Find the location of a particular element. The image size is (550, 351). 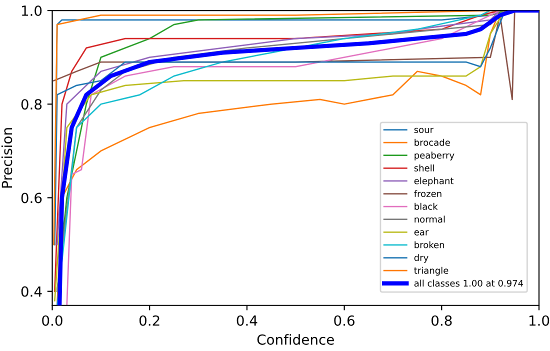

legend-label: broken is located at coordinates (429, 244).